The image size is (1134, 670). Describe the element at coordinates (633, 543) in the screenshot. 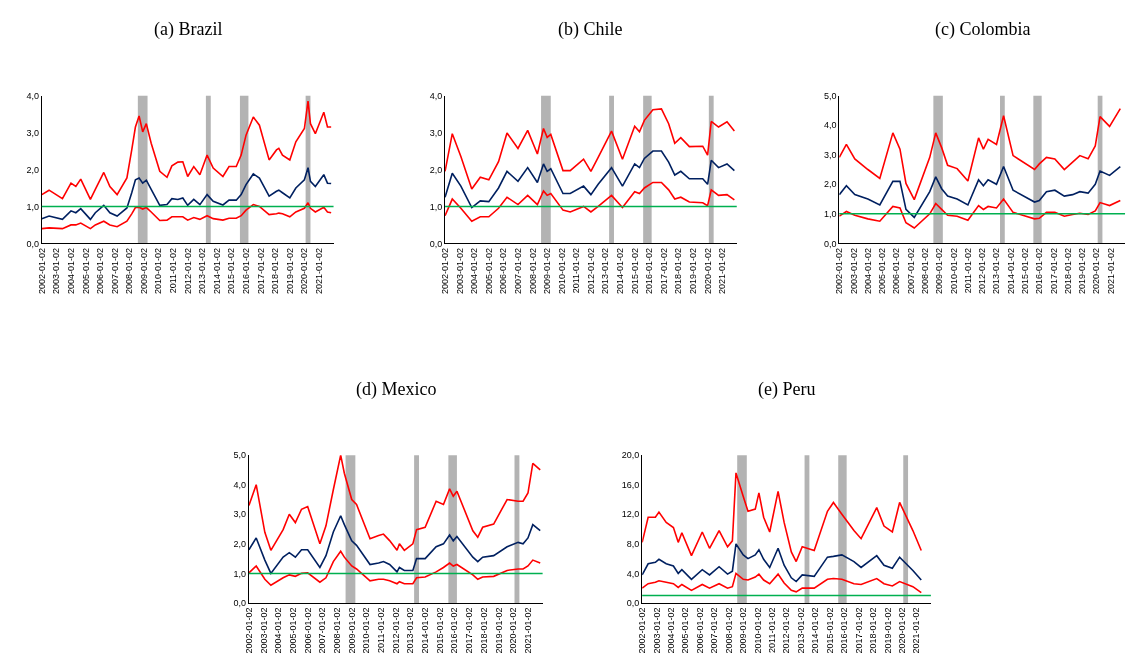

I see `y-tick-label: 8,0` at that location.